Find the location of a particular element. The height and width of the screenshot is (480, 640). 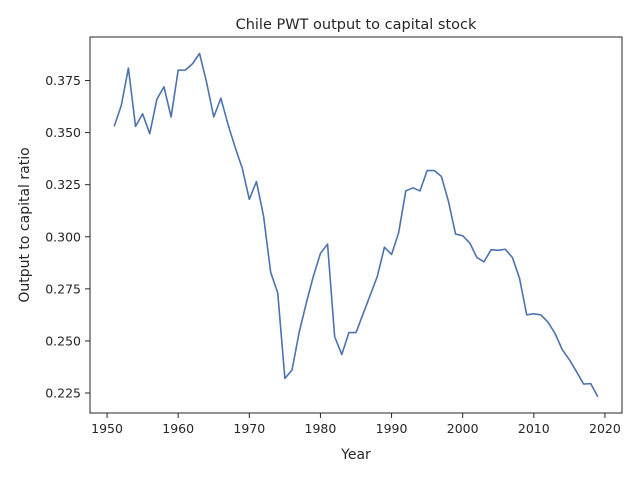

y-tick-label: 0.325 is located at coordinates (63, 184).